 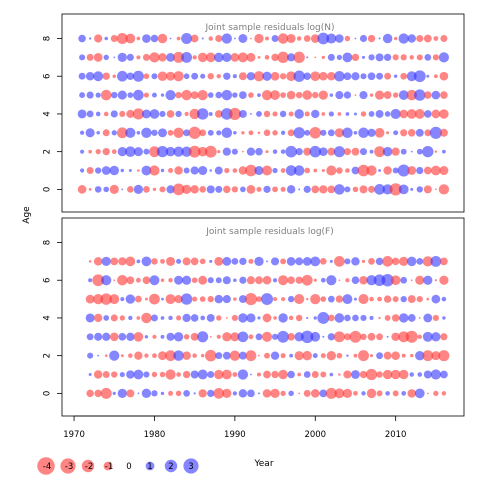 What do you see at coordinates (48, 393) in the screenshot?
I see `y-tick-label: 0` at bounding box center [48, 393].